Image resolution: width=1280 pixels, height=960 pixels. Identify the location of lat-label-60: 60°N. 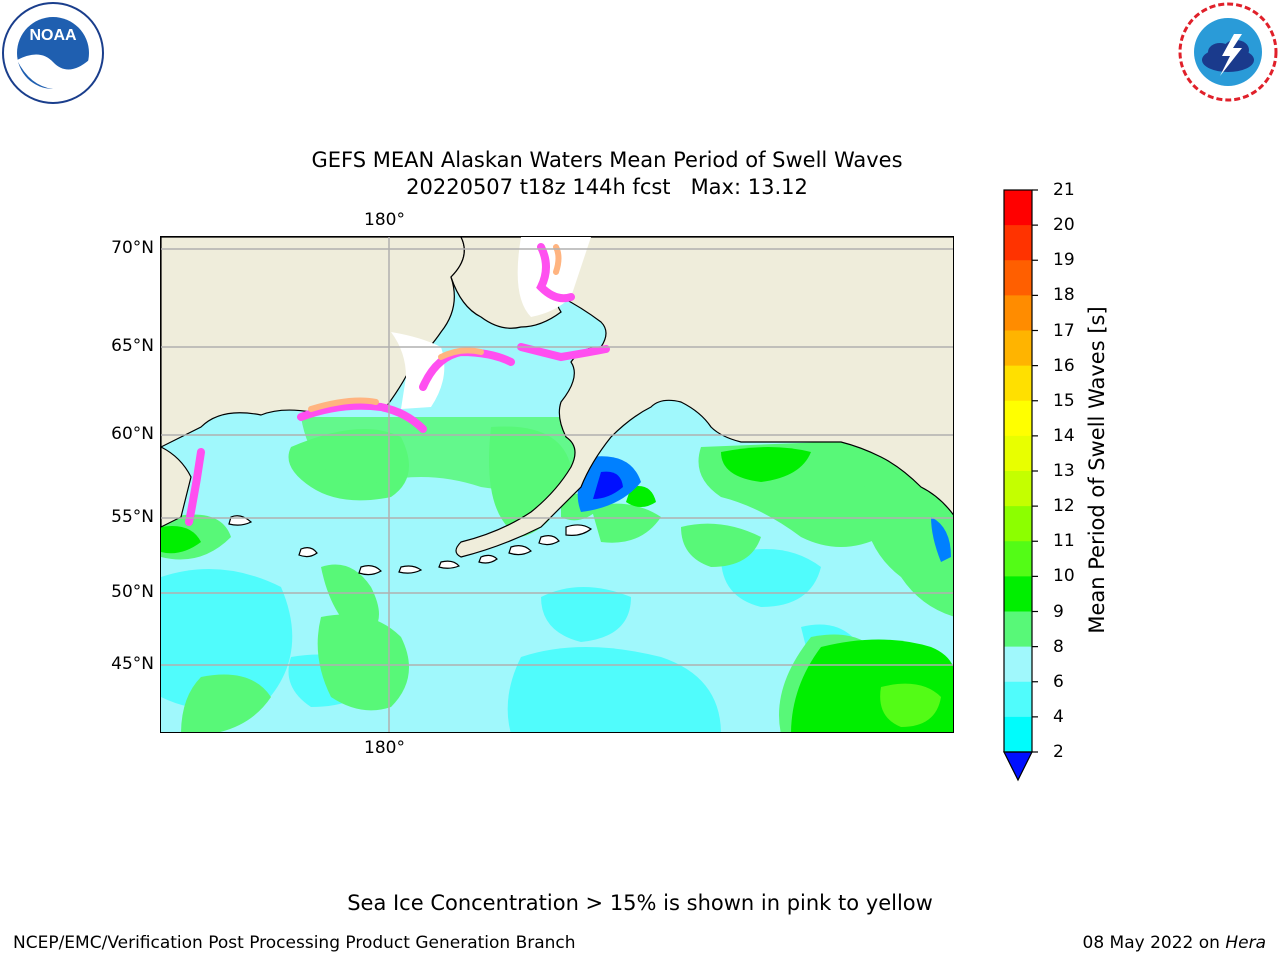
(132, 434).